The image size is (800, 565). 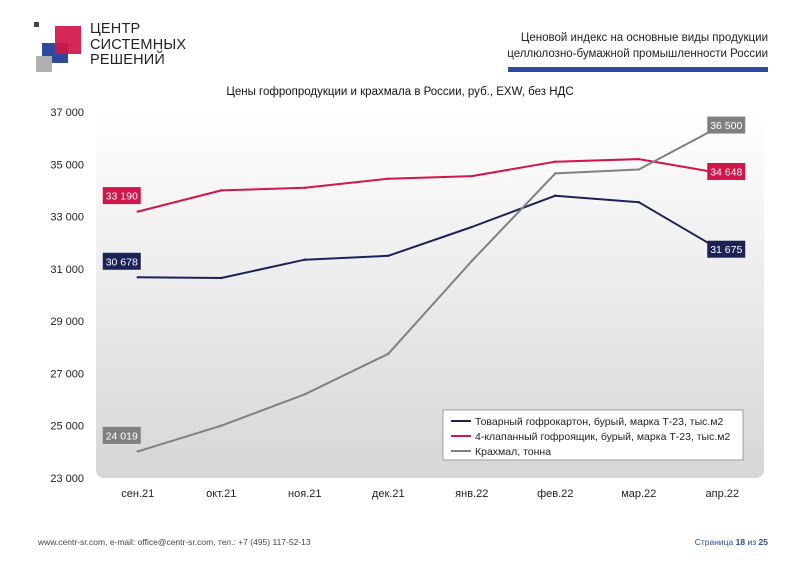 I want to click on end-value-label-3-text: 36 500, so click(x=726, y=126).